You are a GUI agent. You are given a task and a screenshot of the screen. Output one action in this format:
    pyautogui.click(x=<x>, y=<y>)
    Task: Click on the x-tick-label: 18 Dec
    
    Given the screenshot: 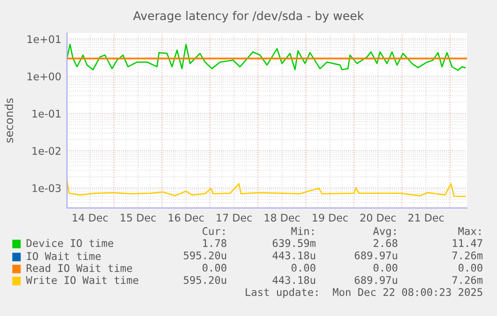 What is the action you would take?
    pyautogui.click(x=282, y=218)
    